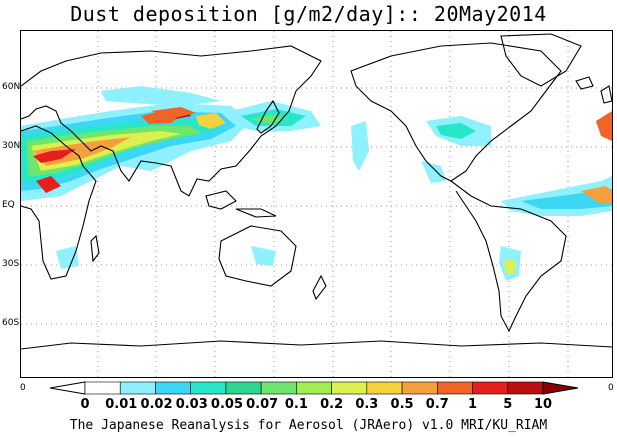 The width and height of the screenshot is (617, 438). I want to click on lat-label-eq: EQ, so click(8, 205).